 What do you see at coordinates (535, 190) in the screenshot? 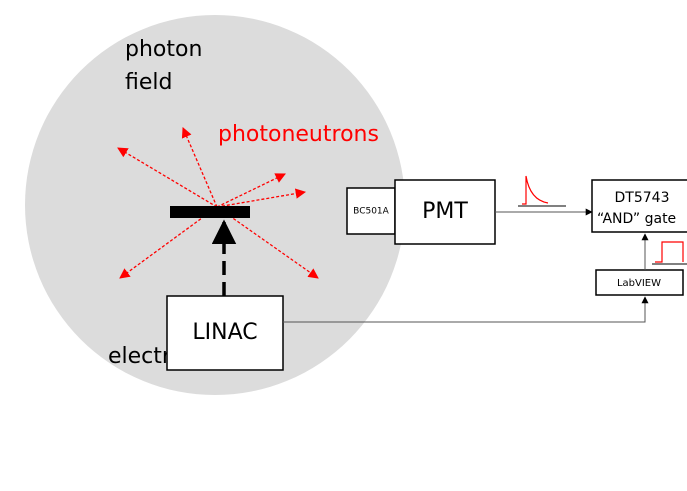
I see `pulse-icon` at bounding box center [535, 190].